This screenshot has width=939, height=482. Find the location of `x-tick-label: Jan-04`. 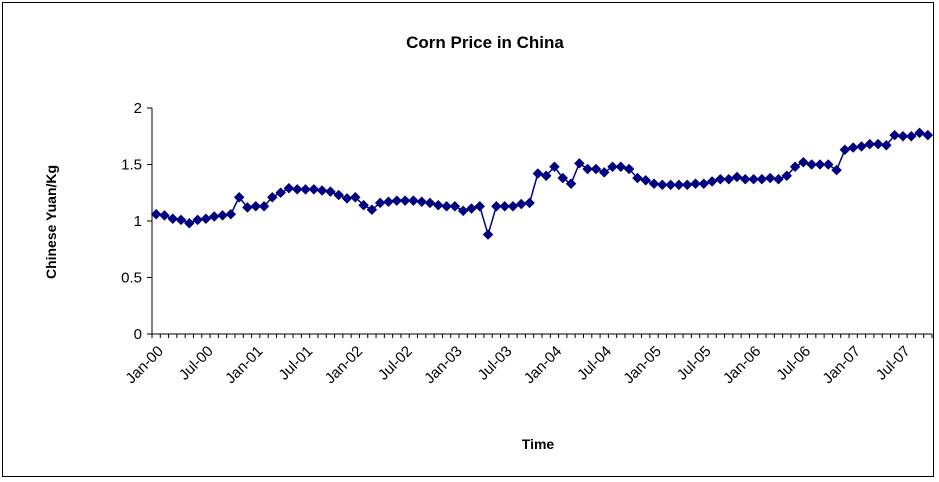

x-tick-label: Jan-04 is located at coordinates (543, 365).